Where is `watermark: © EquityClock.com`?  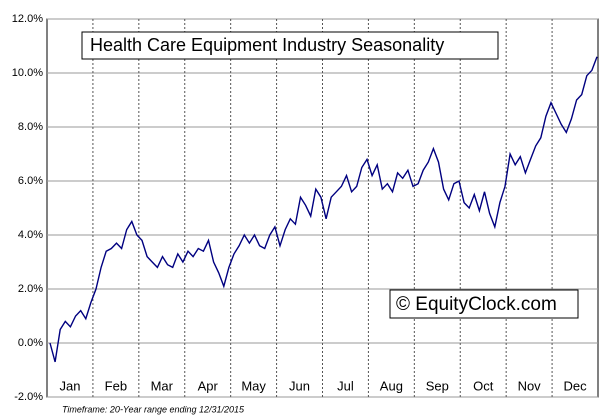 watermark: © EquityClock.com is located at coordinates (476, 304).